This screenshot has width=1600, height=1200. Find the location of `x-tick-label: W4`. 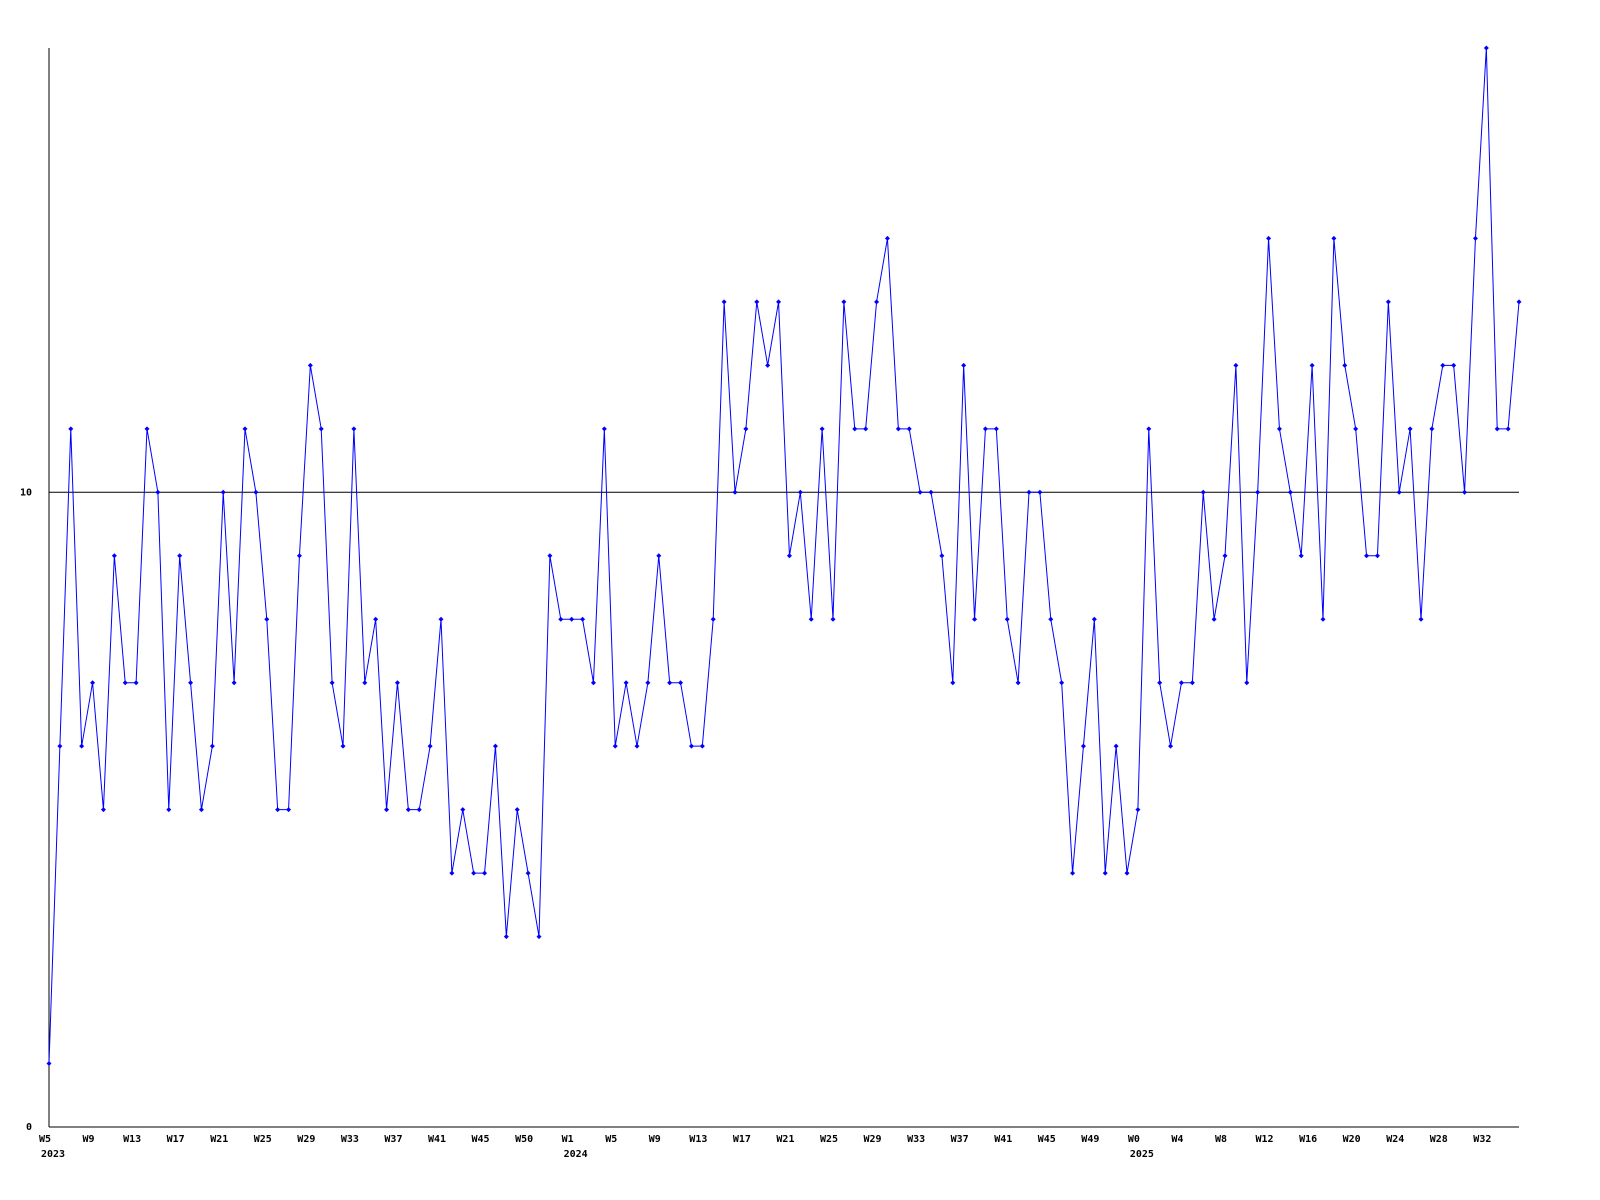

x-tick-label: W4 is located at coordinates (1177, 1139).